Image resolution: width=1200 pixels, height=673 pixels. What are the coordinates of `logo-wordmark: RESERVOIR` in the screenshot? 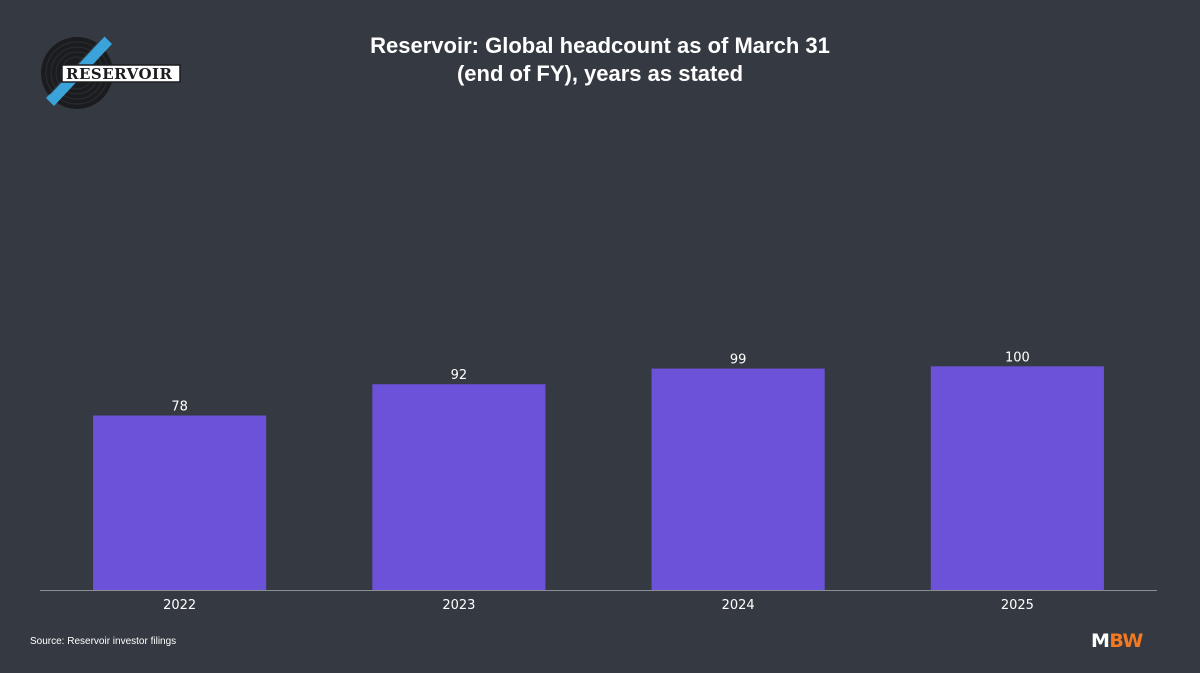 It's located at (119, 74).